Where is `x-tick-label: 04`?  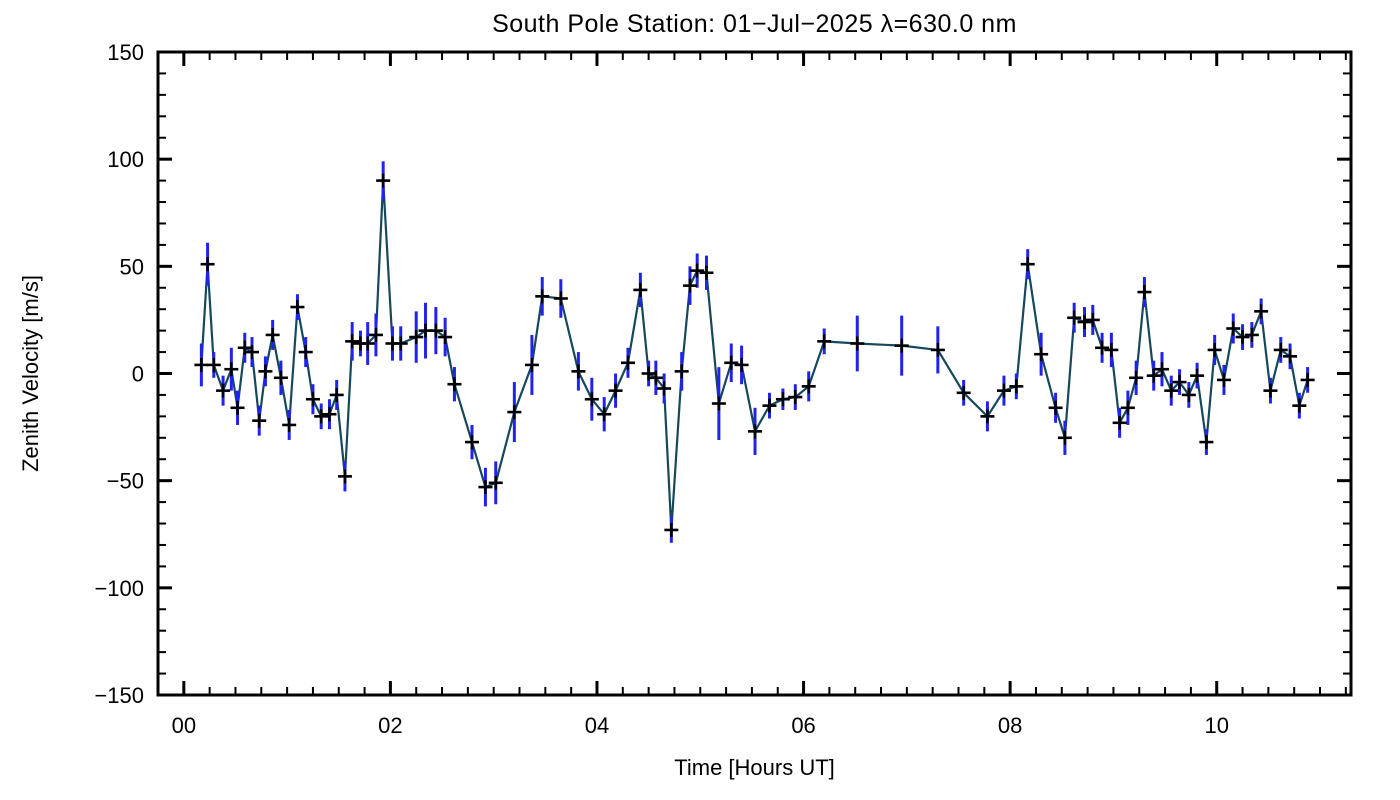 x-tick-label: 04 is located at coordinates (597, 725).